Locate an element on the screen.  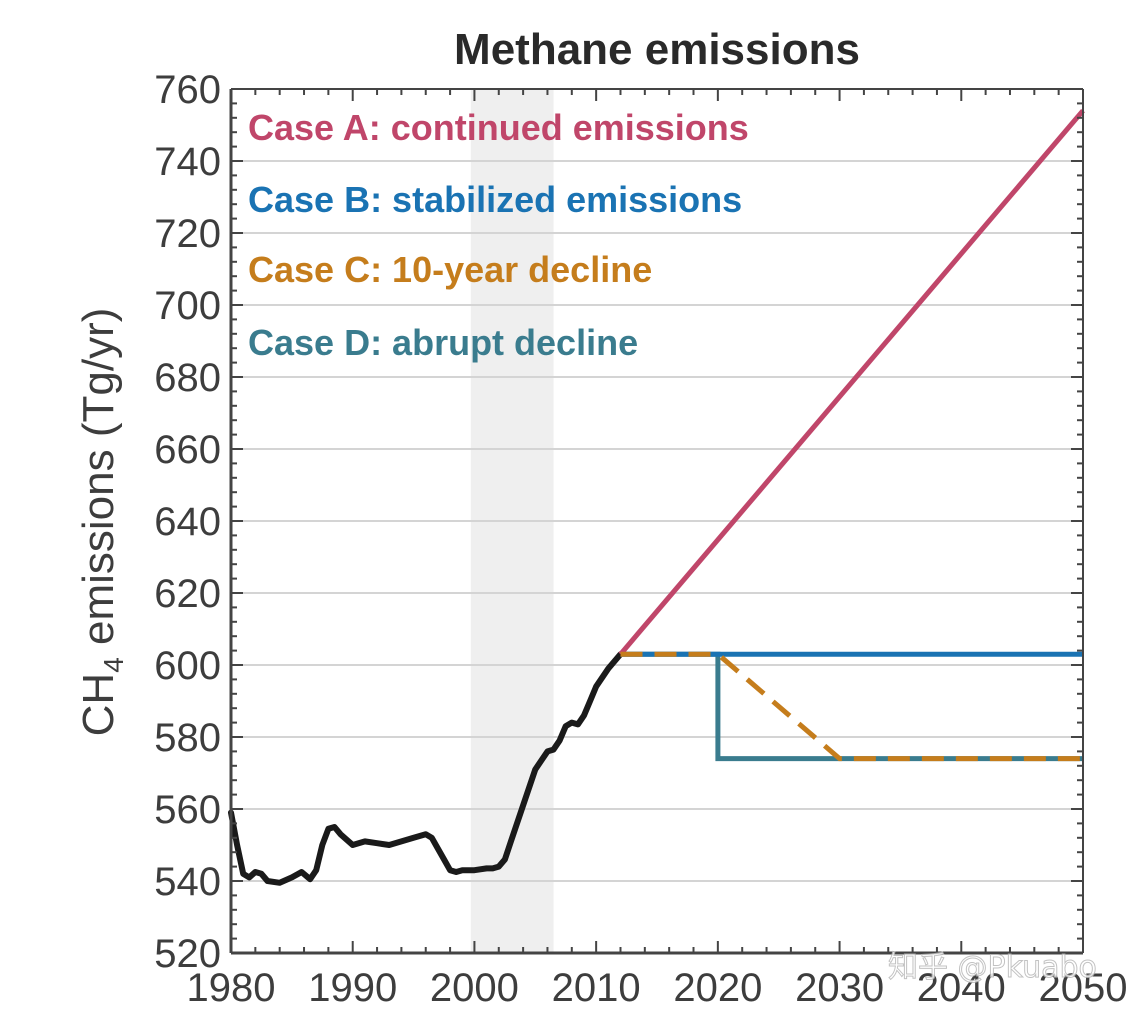
y-tick-label-560: 560 is located at coordinates (187, 810).